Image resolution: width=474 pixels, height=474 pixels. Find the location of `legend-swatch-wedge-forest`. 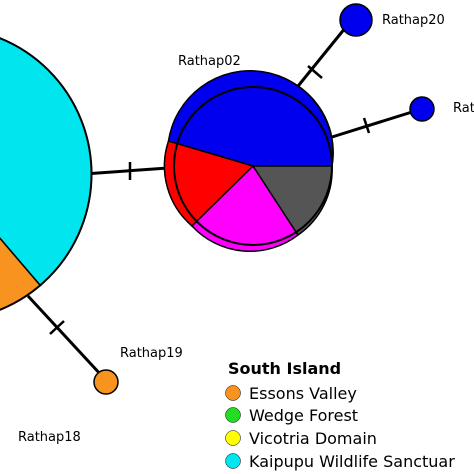

legend-swatch-wedge-forest is located at coordinates (233, 415).